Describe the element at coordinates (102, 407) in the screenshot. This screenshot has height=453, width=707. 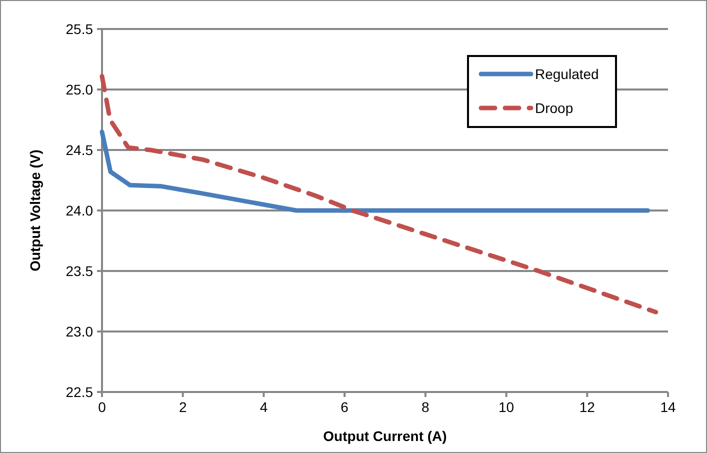
I see `x-tick-label: 0` at that location.